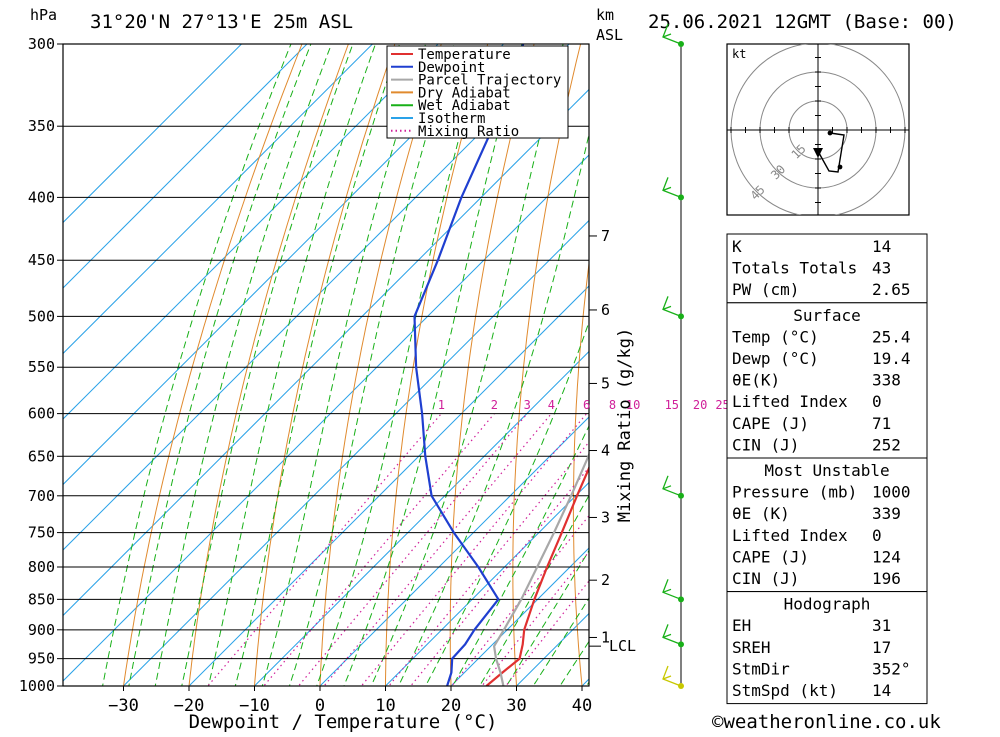 Image resolution: width=1000 pixels, height=737 pixels. I want to click on index-label: Dewp (°C), so click(775, 358).